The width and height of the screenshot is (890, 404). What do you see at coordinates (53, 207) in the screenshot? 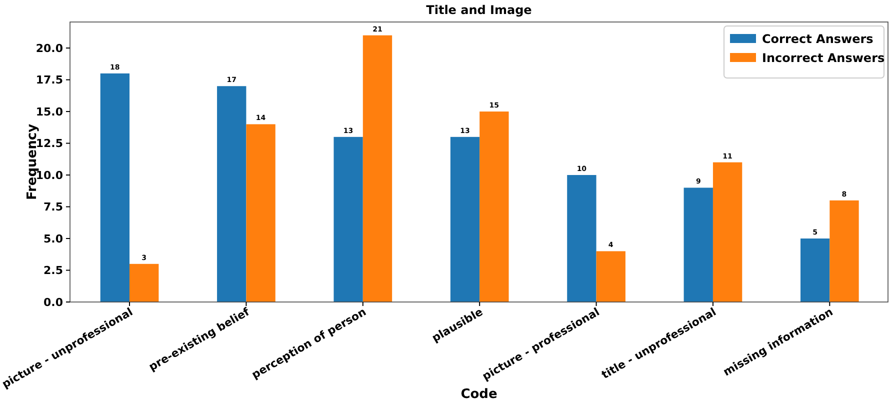
I see `y-tick-label: 7.5` at bounding box center [53, 207].